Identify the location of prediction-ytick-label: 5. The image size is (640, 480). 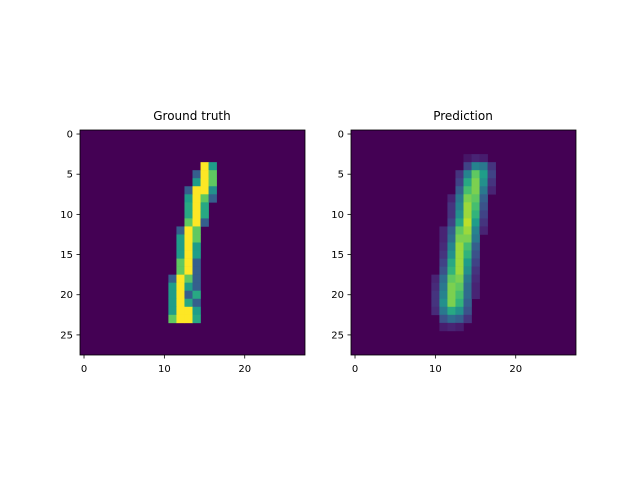
(341, 175).